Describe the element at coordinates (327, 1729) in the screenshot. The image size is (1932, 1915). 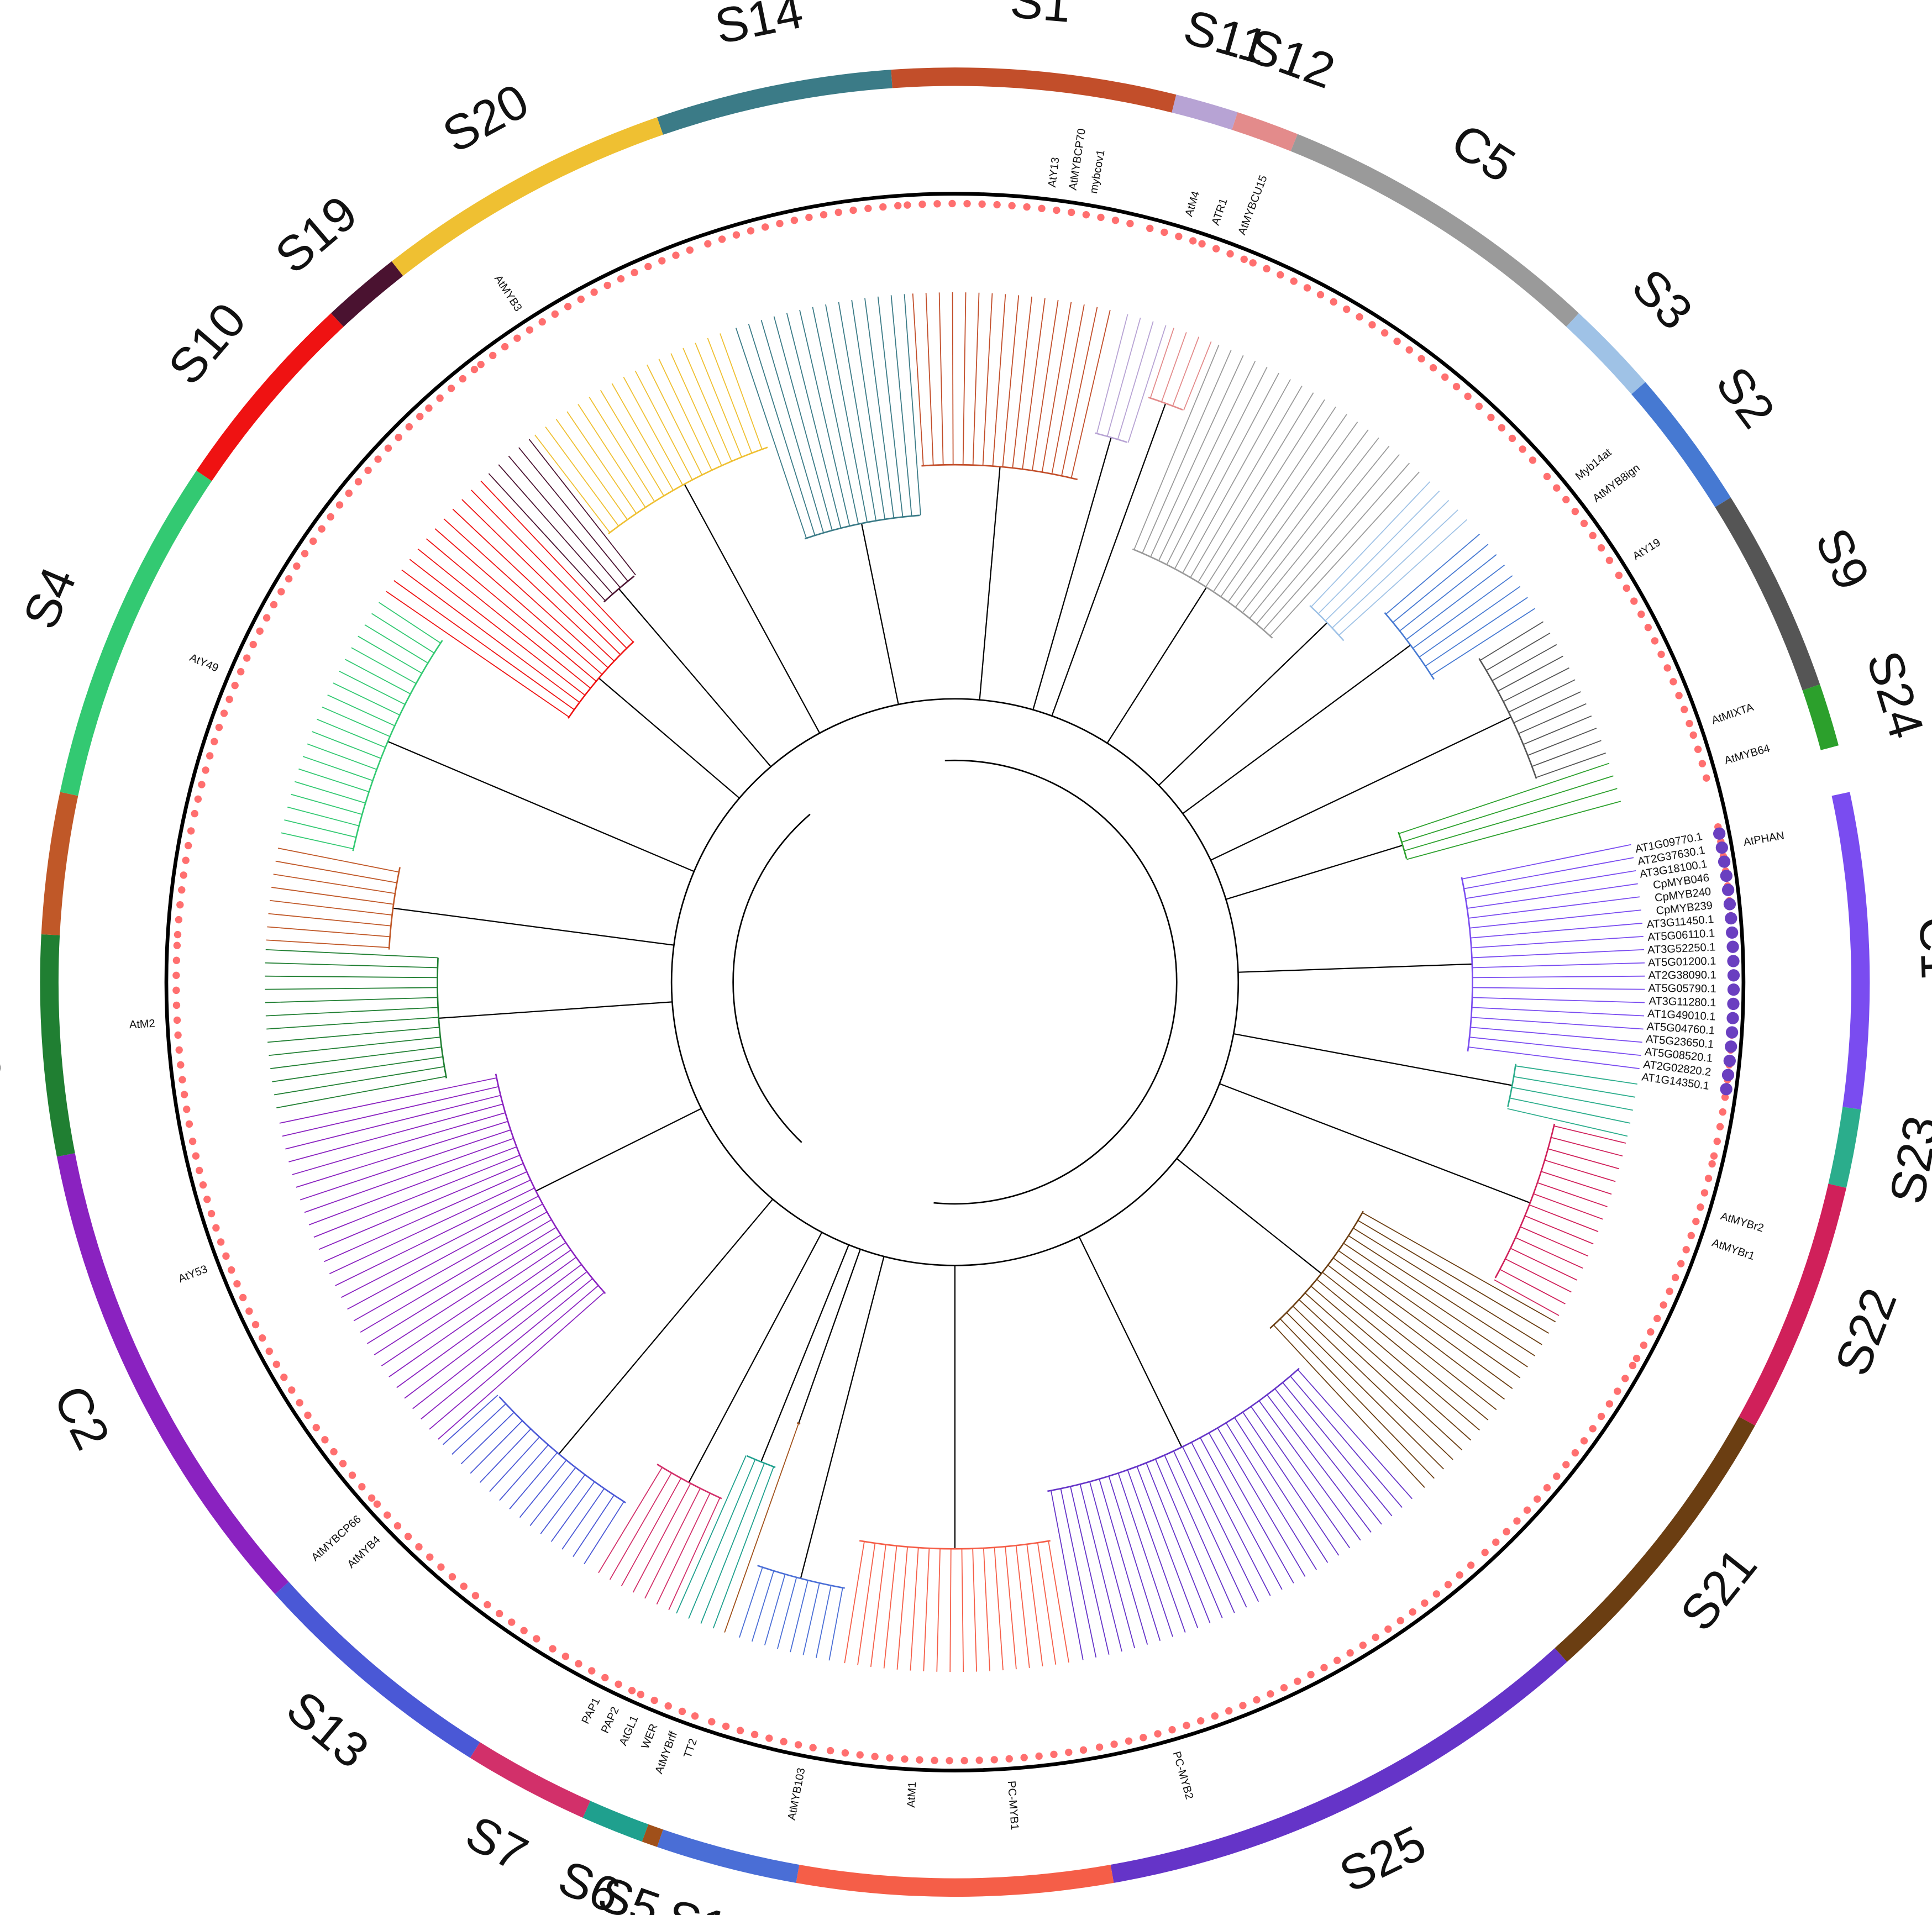
I see `ring-label: S13` at that location.